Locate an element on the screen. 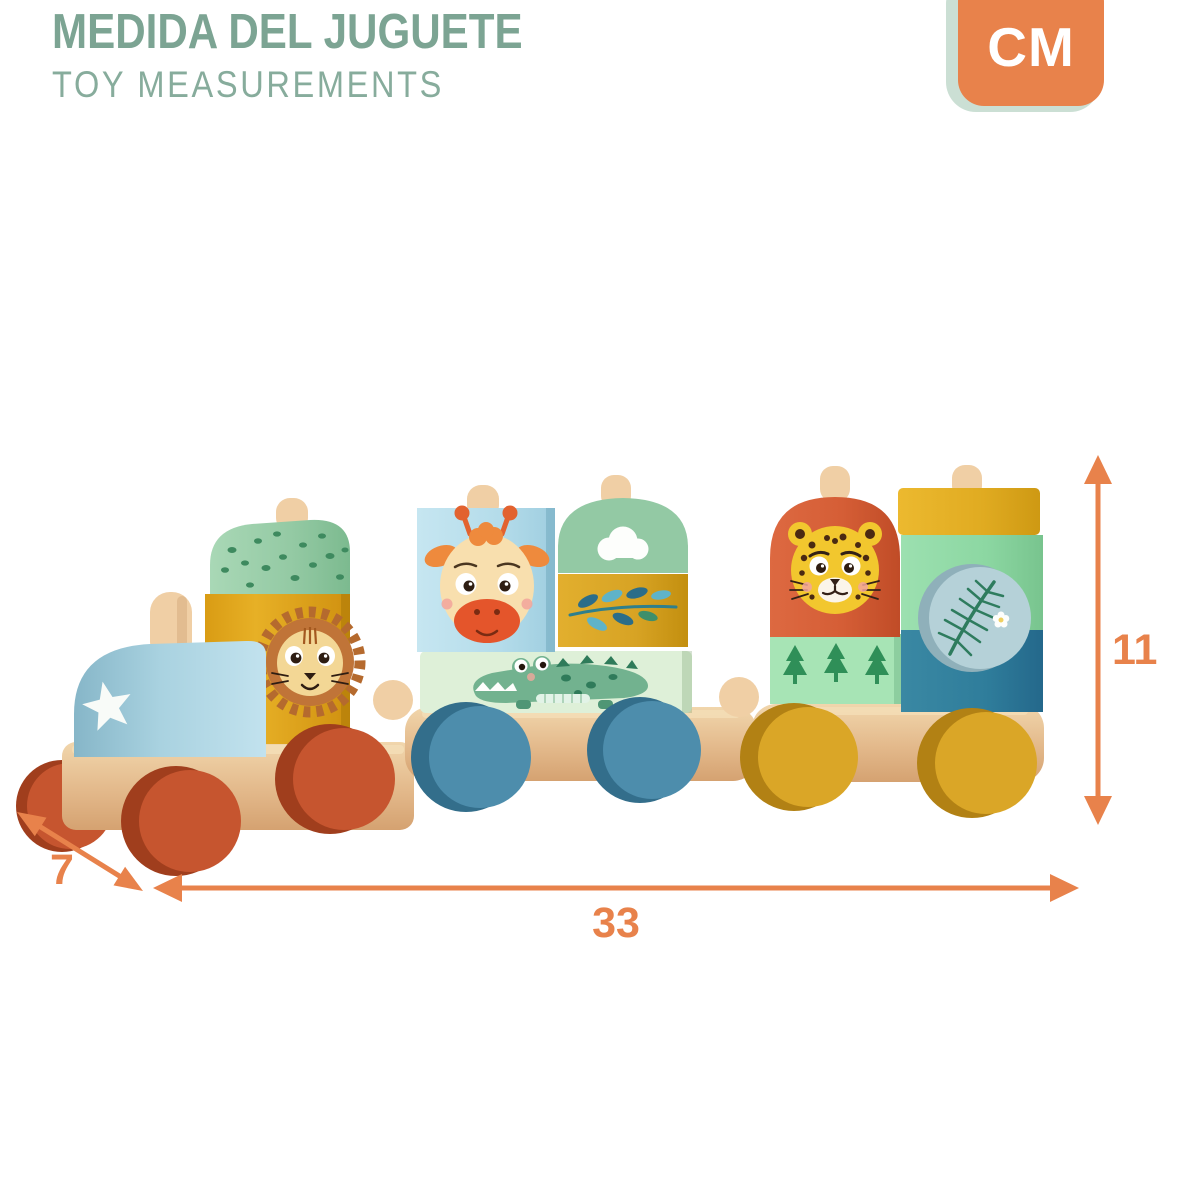 This screenshot has height=1200, width=1200. lion-block is located at coordinates (285, 669).